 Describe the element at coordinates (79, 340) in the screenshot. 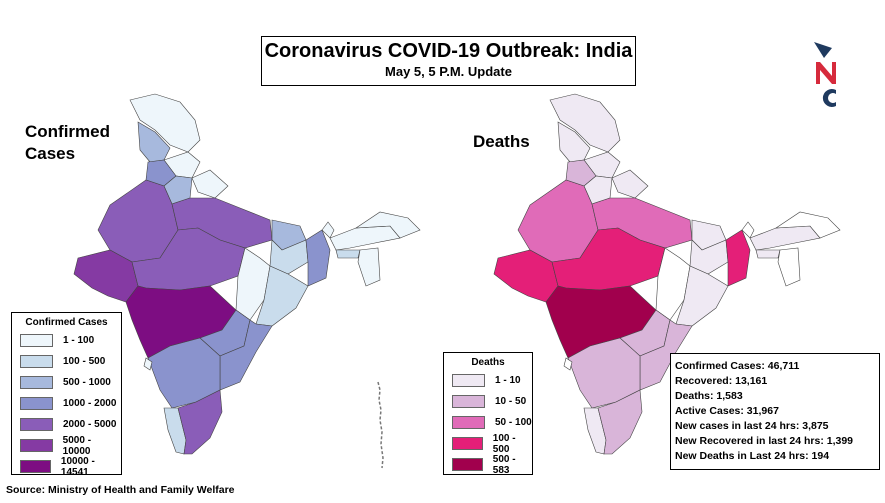

I see `confirmed-legend-label: 1 - 100` at that location.